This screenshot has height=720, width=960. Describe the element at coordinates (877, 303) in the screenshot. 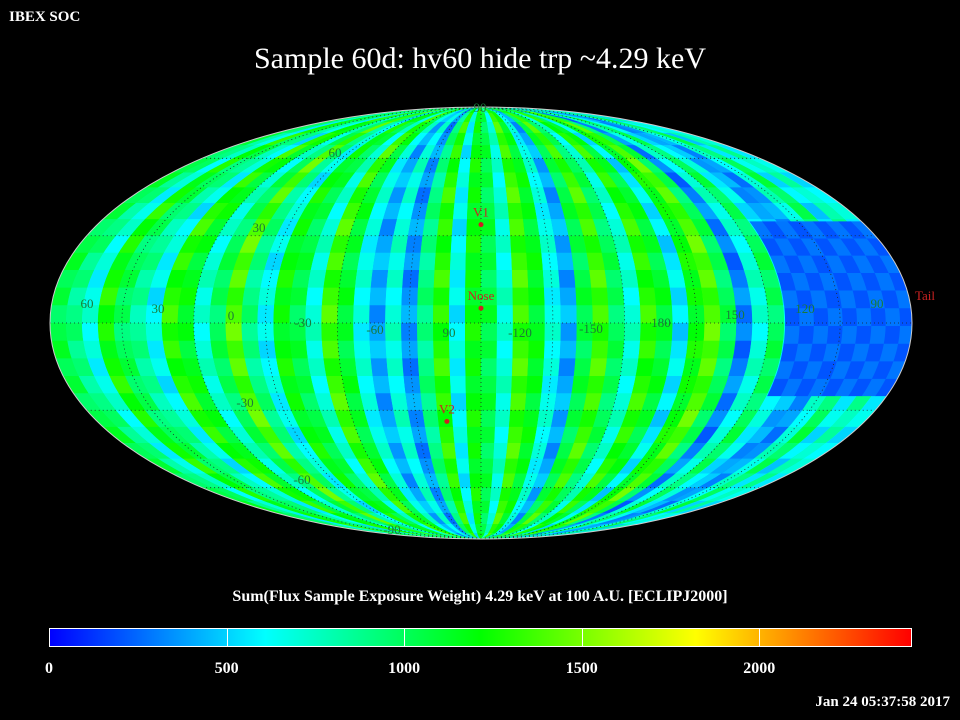

I see `longitude-label: 90` at that location.